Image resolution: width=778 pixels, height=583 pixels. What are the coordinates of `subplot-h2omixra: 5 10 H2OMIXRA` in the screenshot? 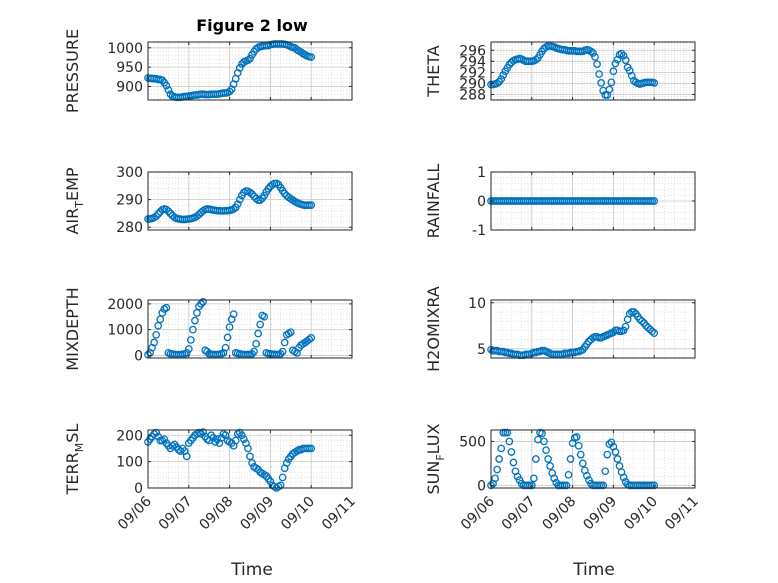 It's located at (560, 329).